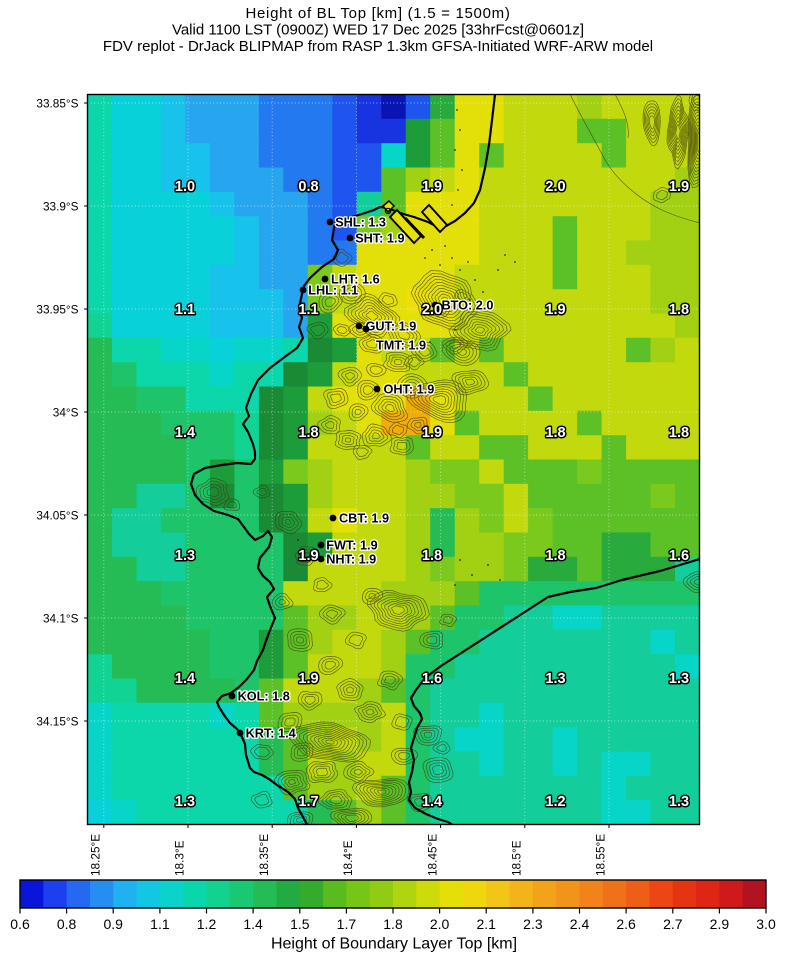 The height and width of the screenshot is (967, 786). What do you see at coordinates (626, 924) in the screenshot?
I see `svg-text: 2.6` at bounding box center [626, 924].